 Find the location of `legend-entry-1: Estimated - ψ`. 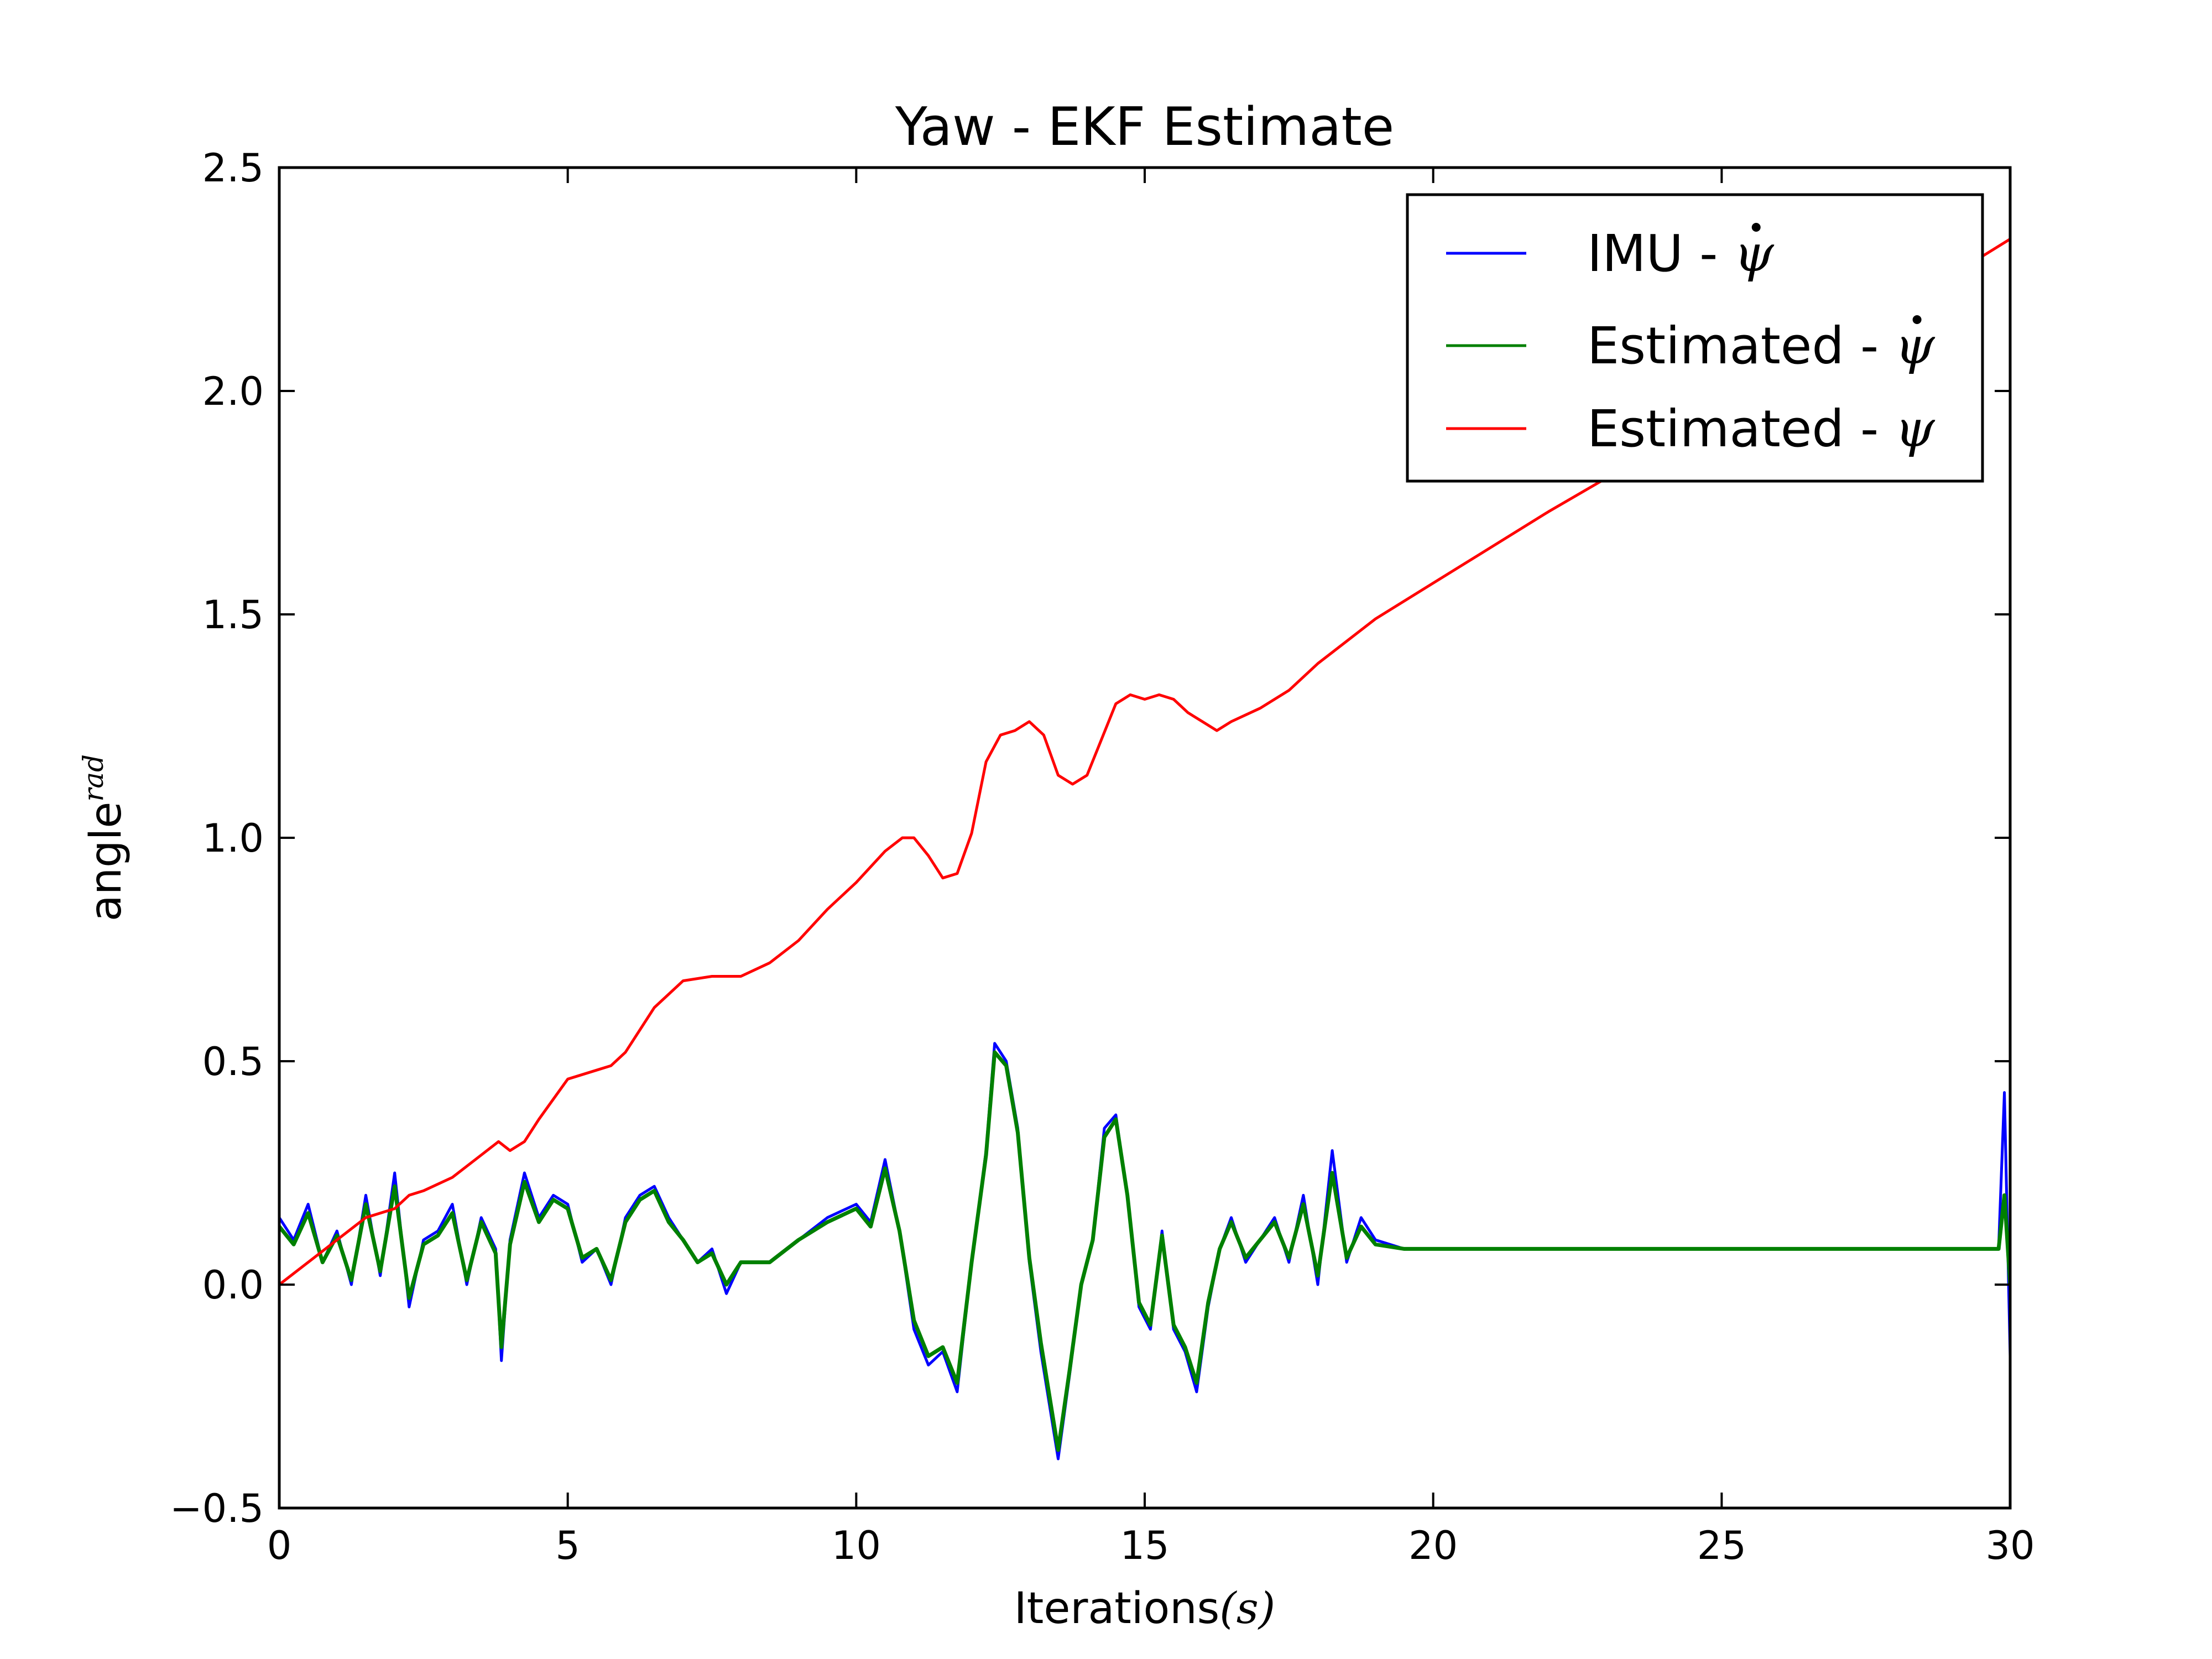

legend-entry-1: Estimated - ψ is located at coordinates (1691, 345).